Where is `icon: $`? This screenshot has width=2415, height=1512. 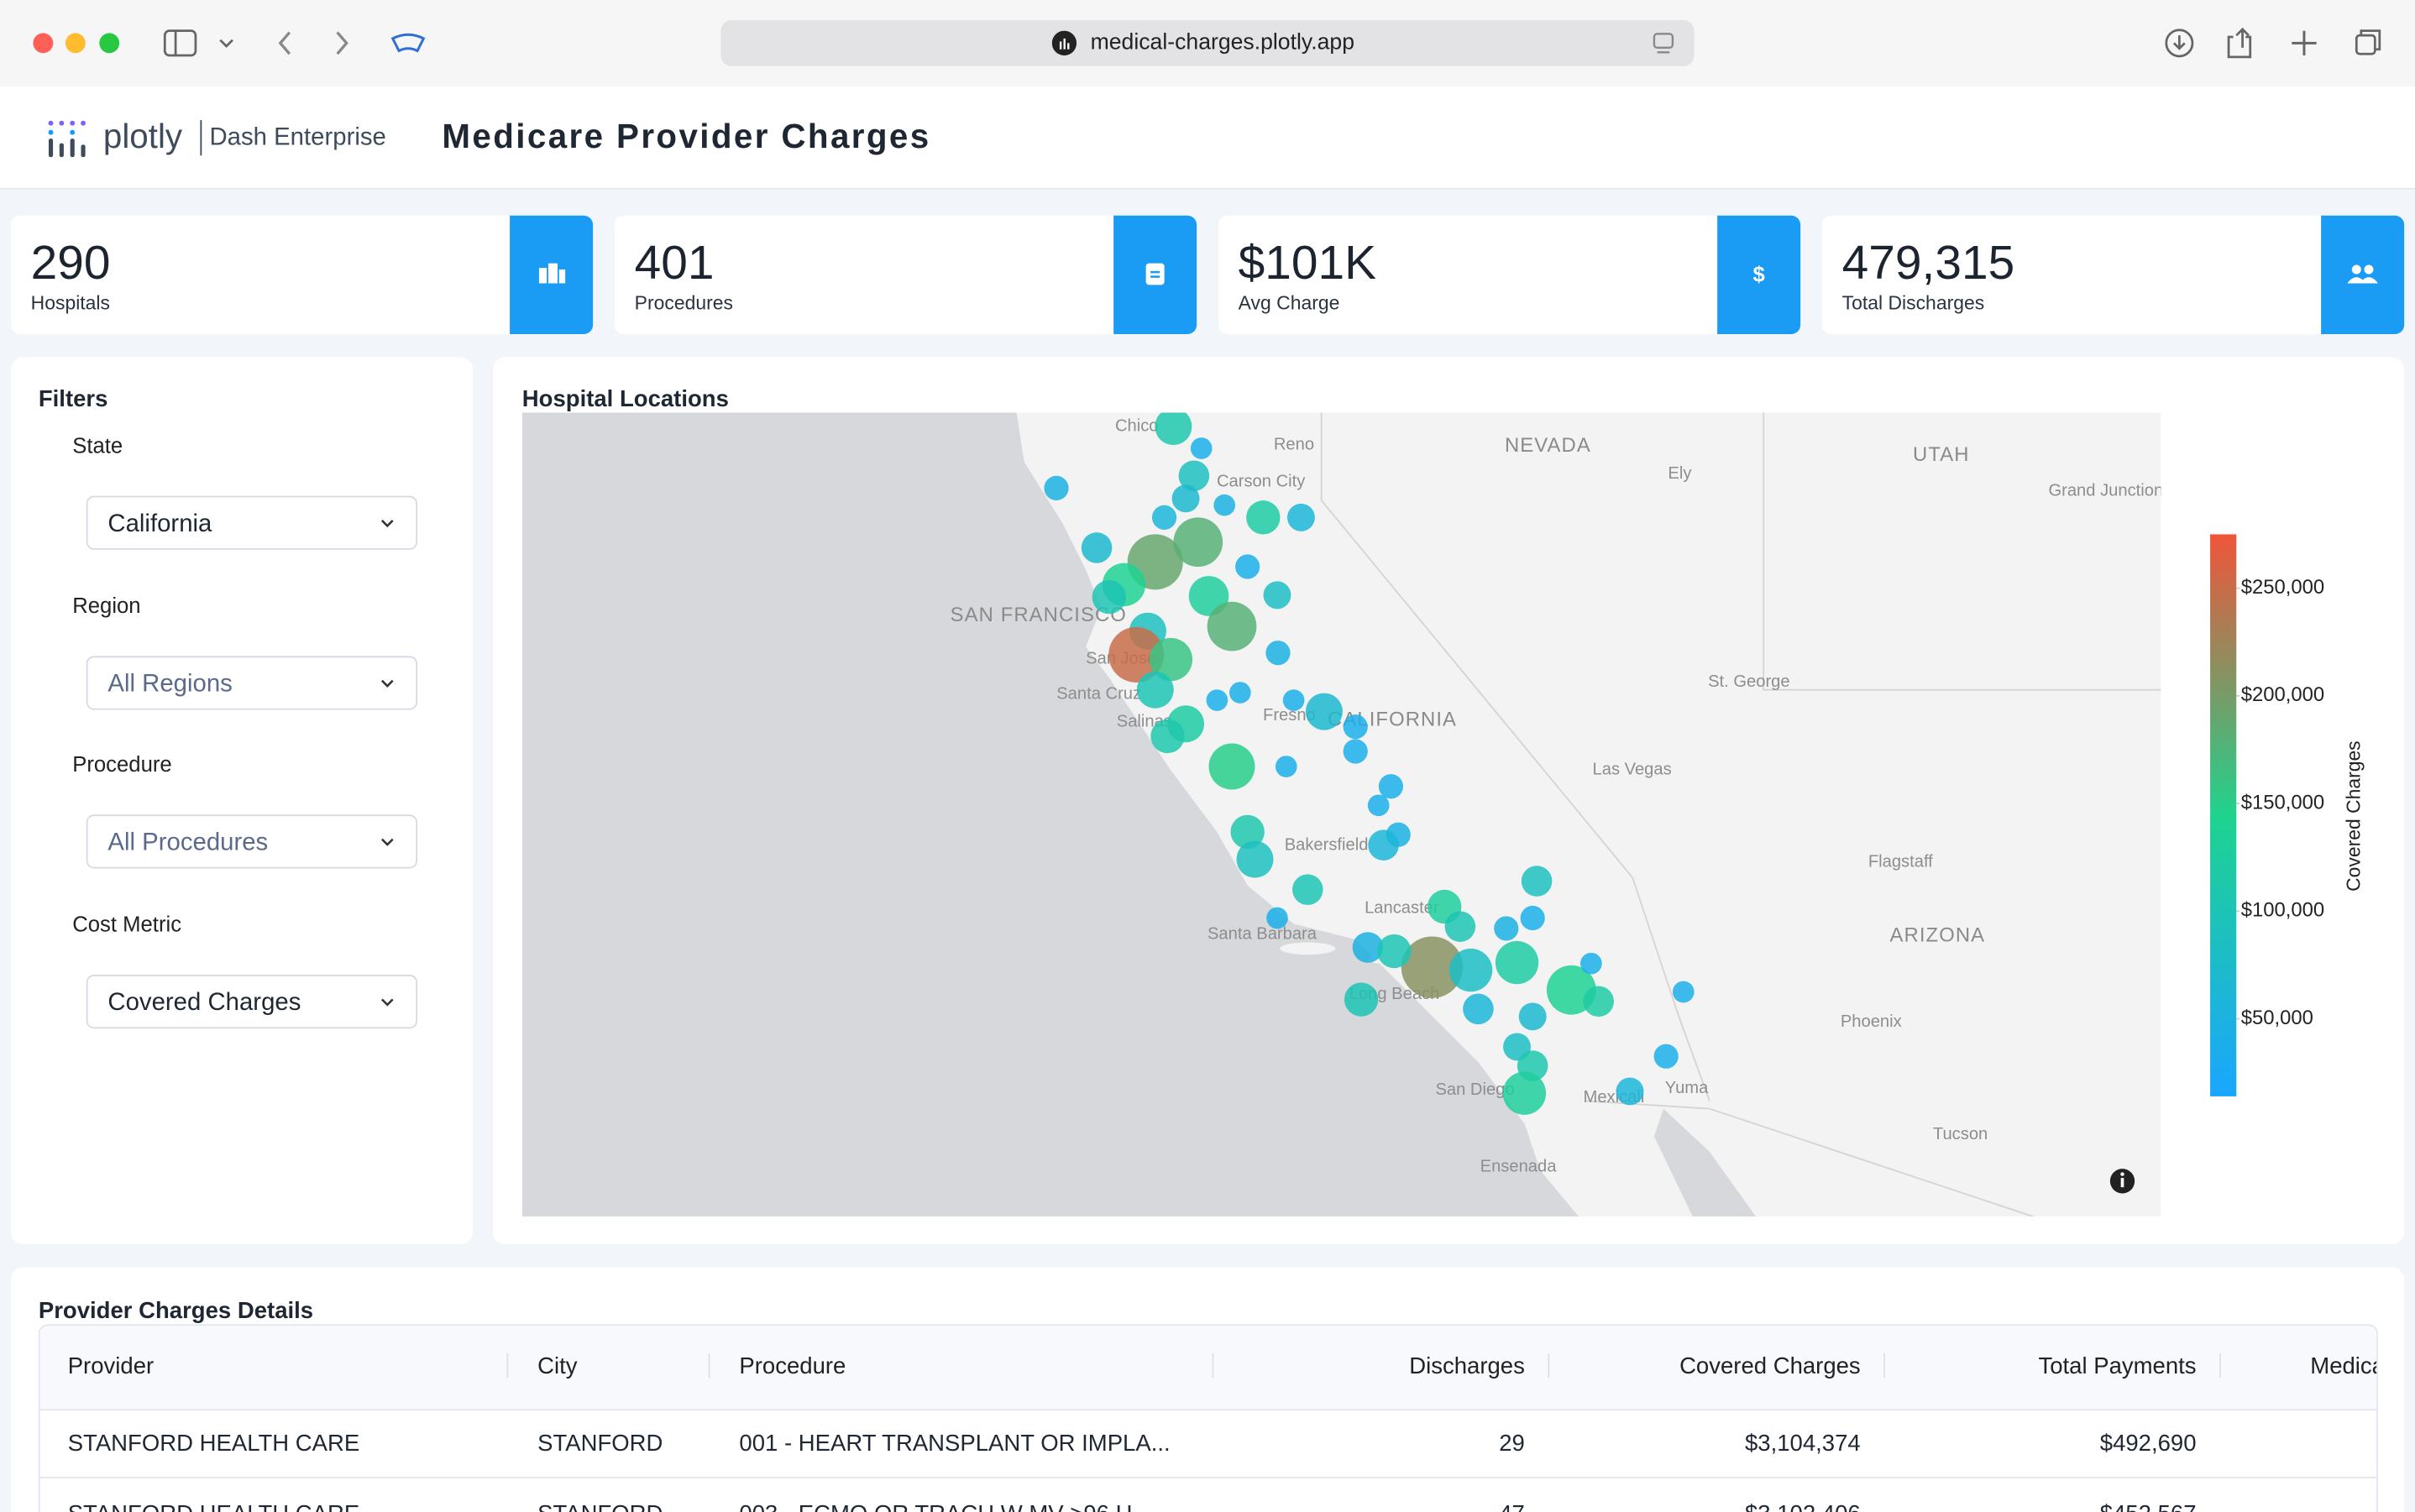
icon: $ is located at coordinates (1758, 275).